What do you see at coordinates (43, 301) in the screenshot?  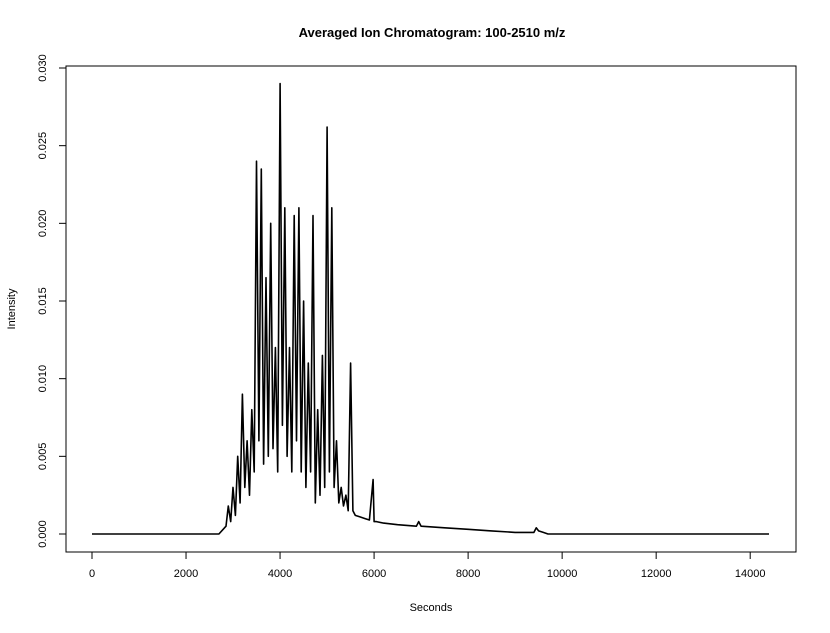 I see `y-tick-label: 0.015` at bounding box center [43, 301].